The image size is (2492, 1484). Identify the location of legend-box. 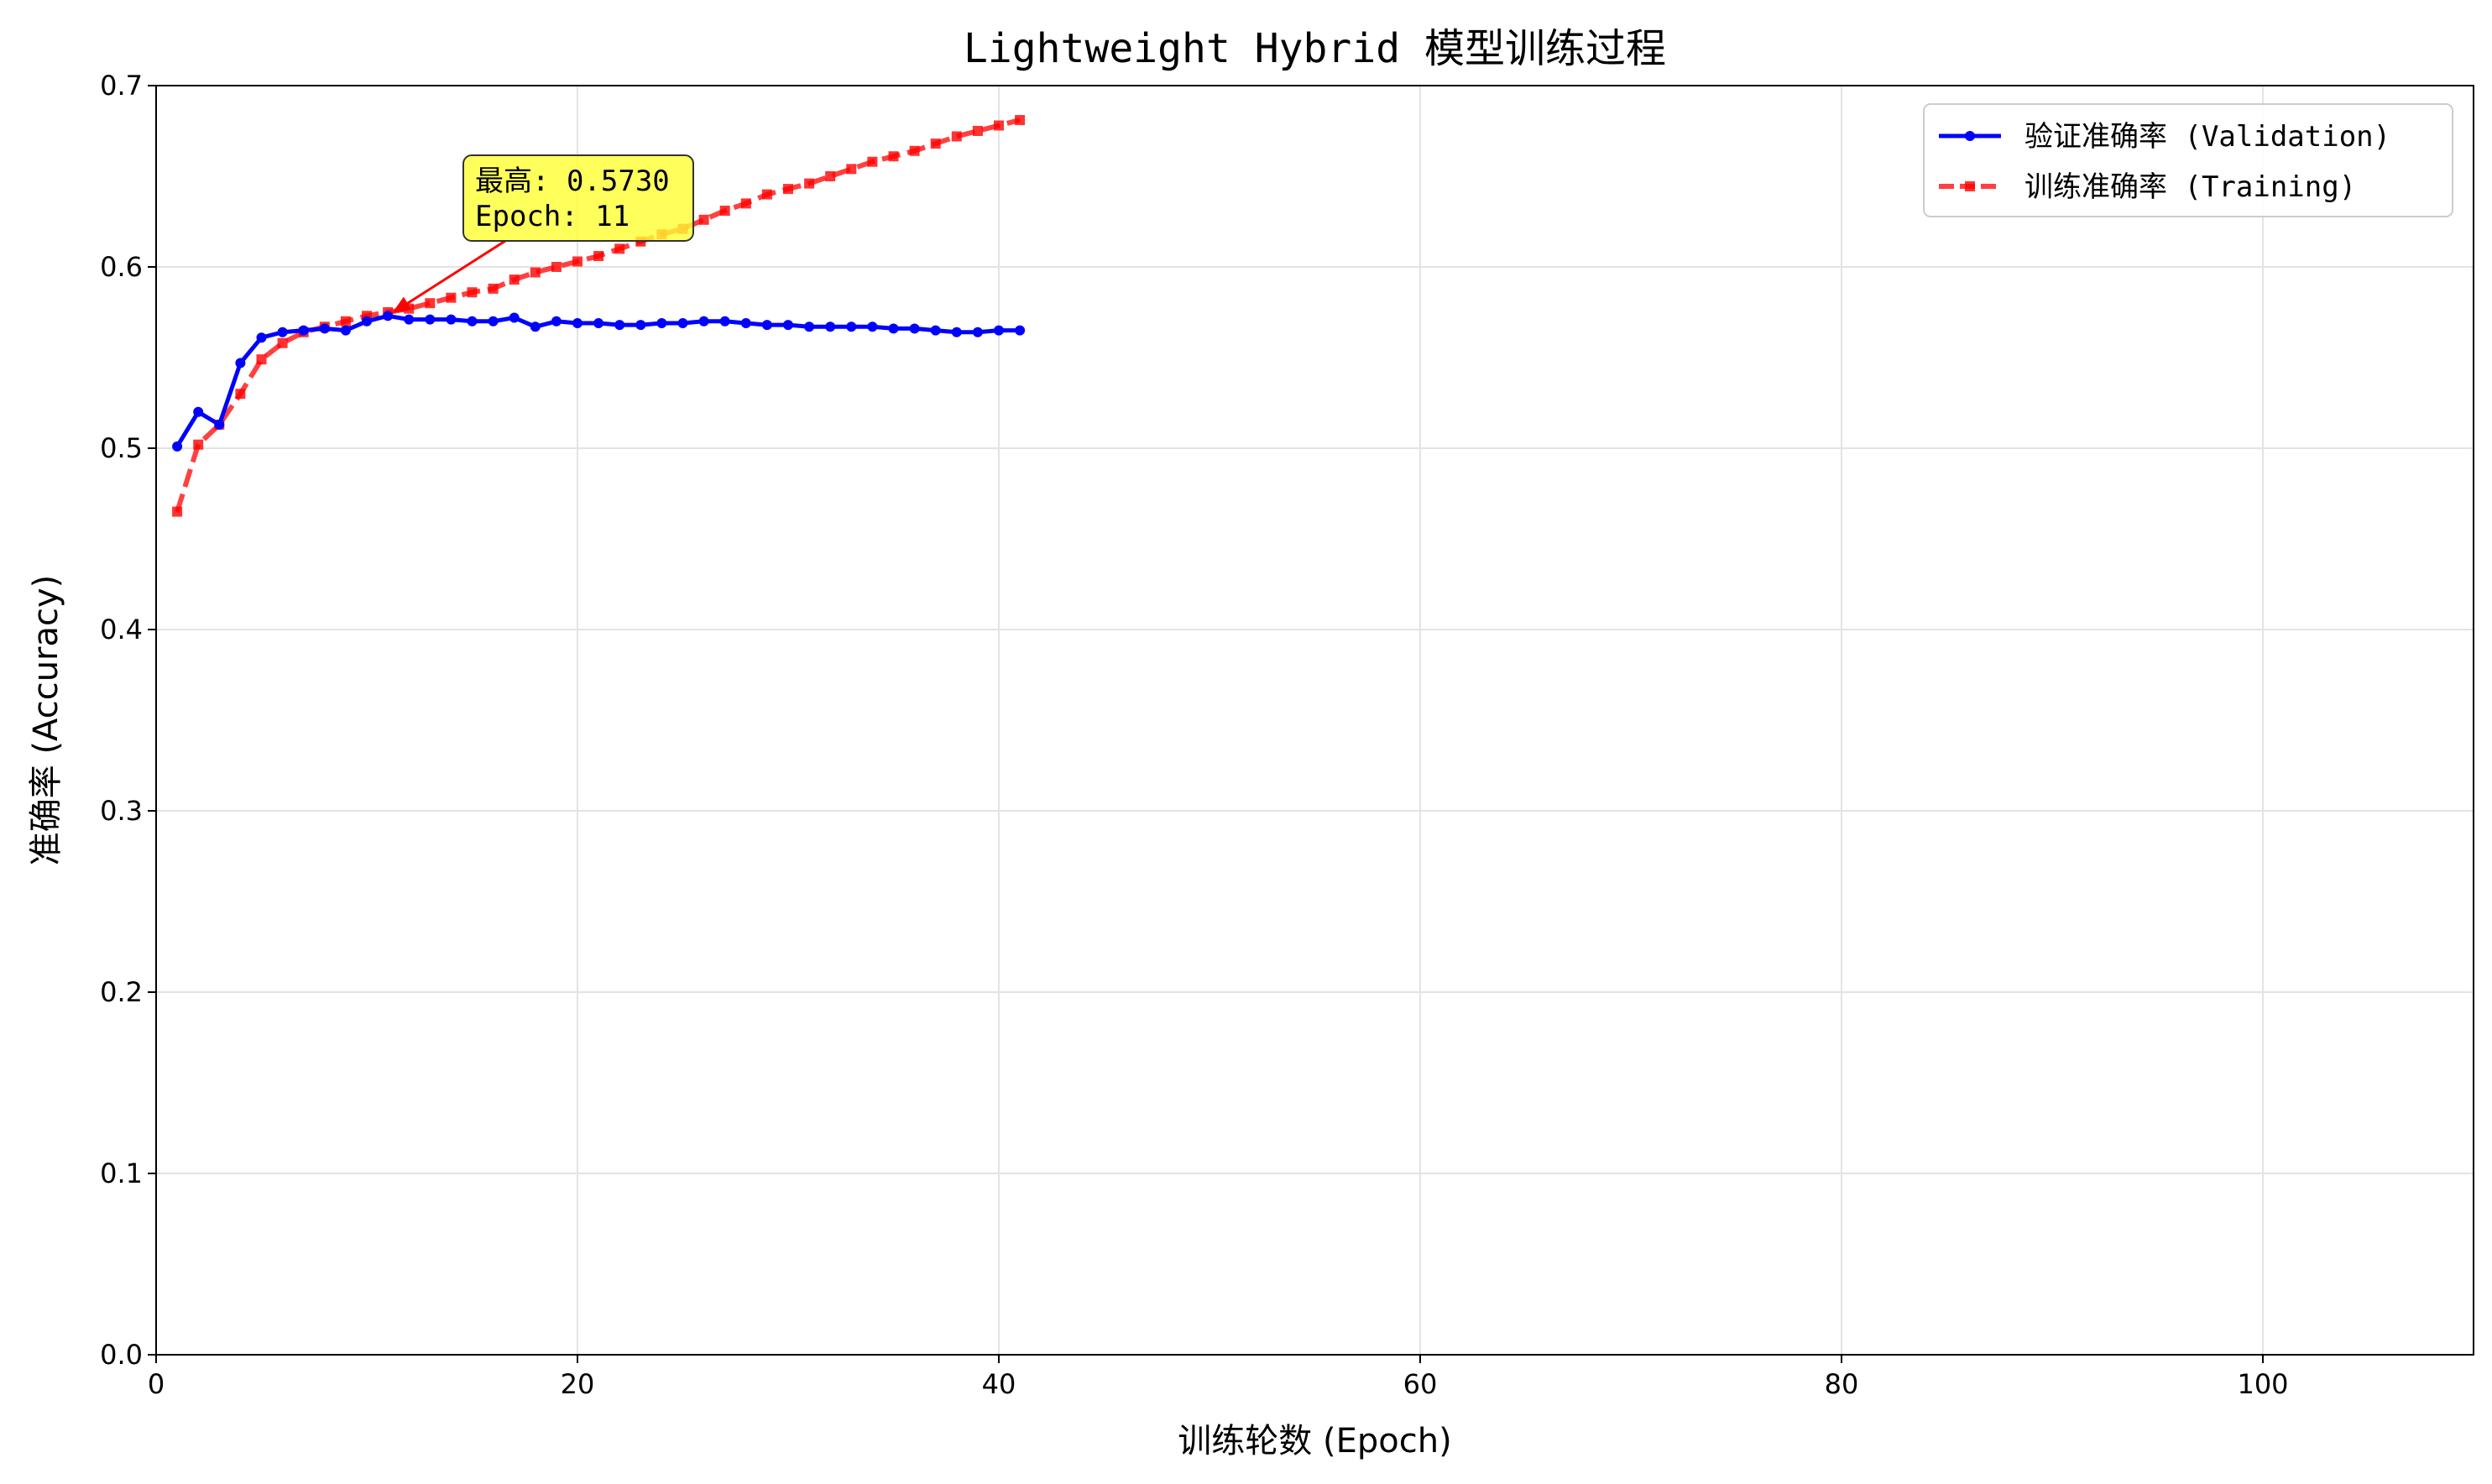
(2188, 160).